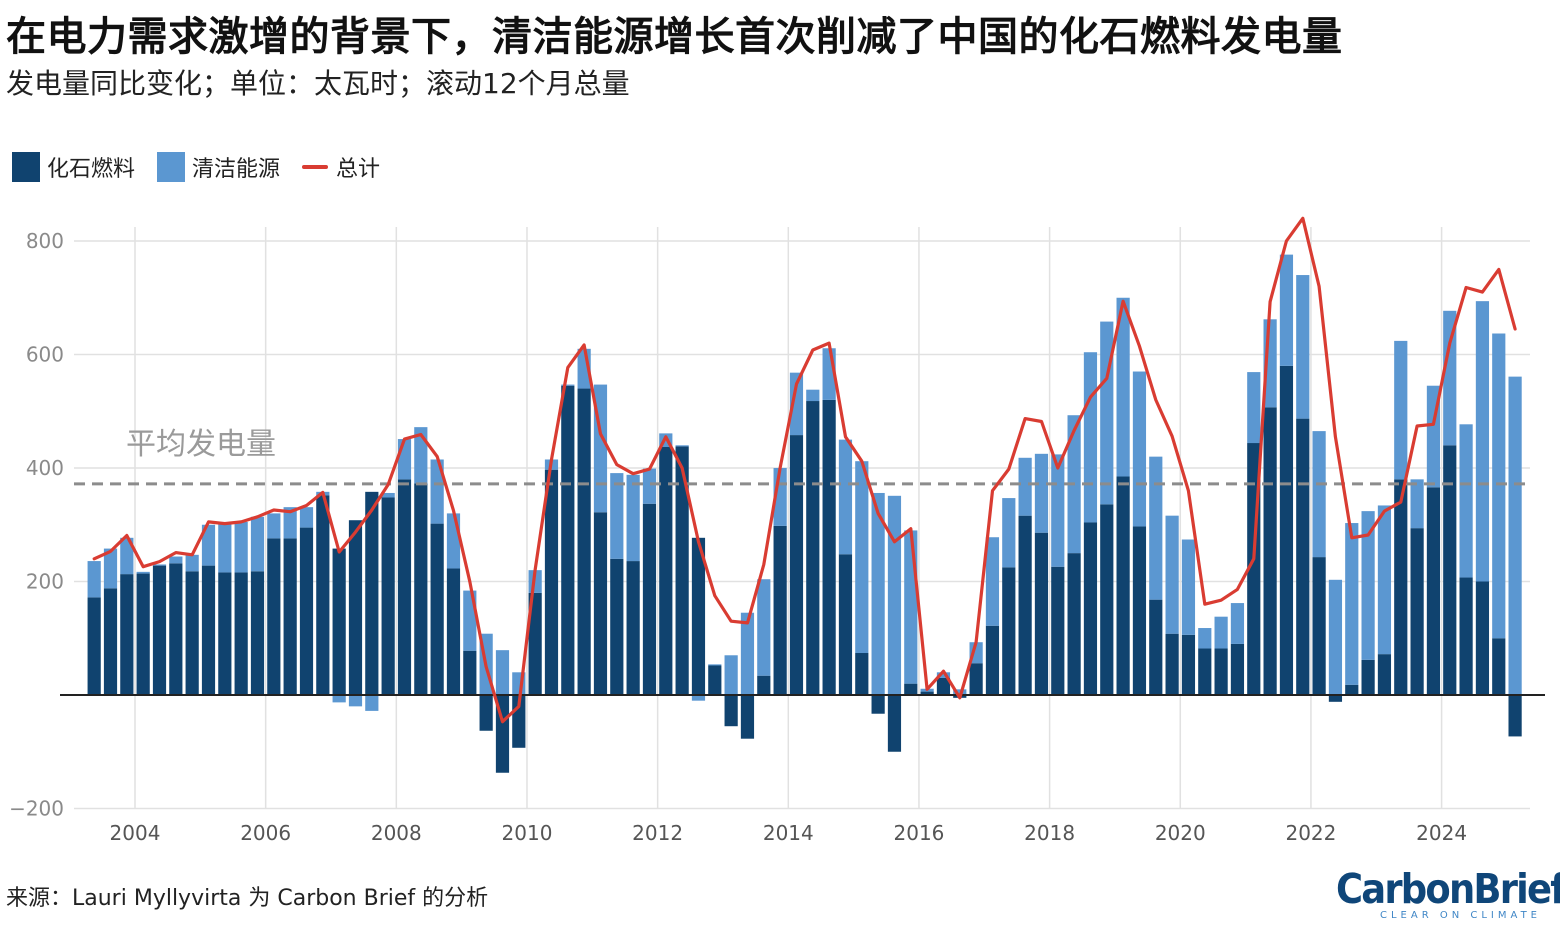 The image size is (1560, 936). What do you see at coordinates (674, 37) in the screenshot?
I see `chart-title: 在电力需求激增的背景下，清洁能源增长首次削减了中国的化石燃料发电量` at bounding box center [674, 37].